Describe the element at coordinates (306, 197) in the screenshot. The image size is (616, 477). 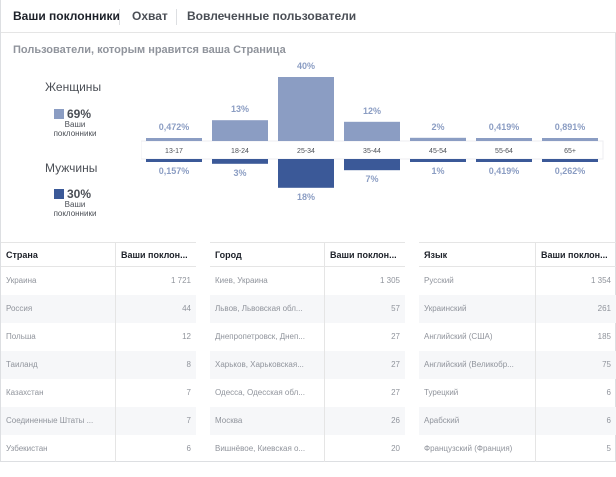
I see `men-bar-label: 18%` at that location.